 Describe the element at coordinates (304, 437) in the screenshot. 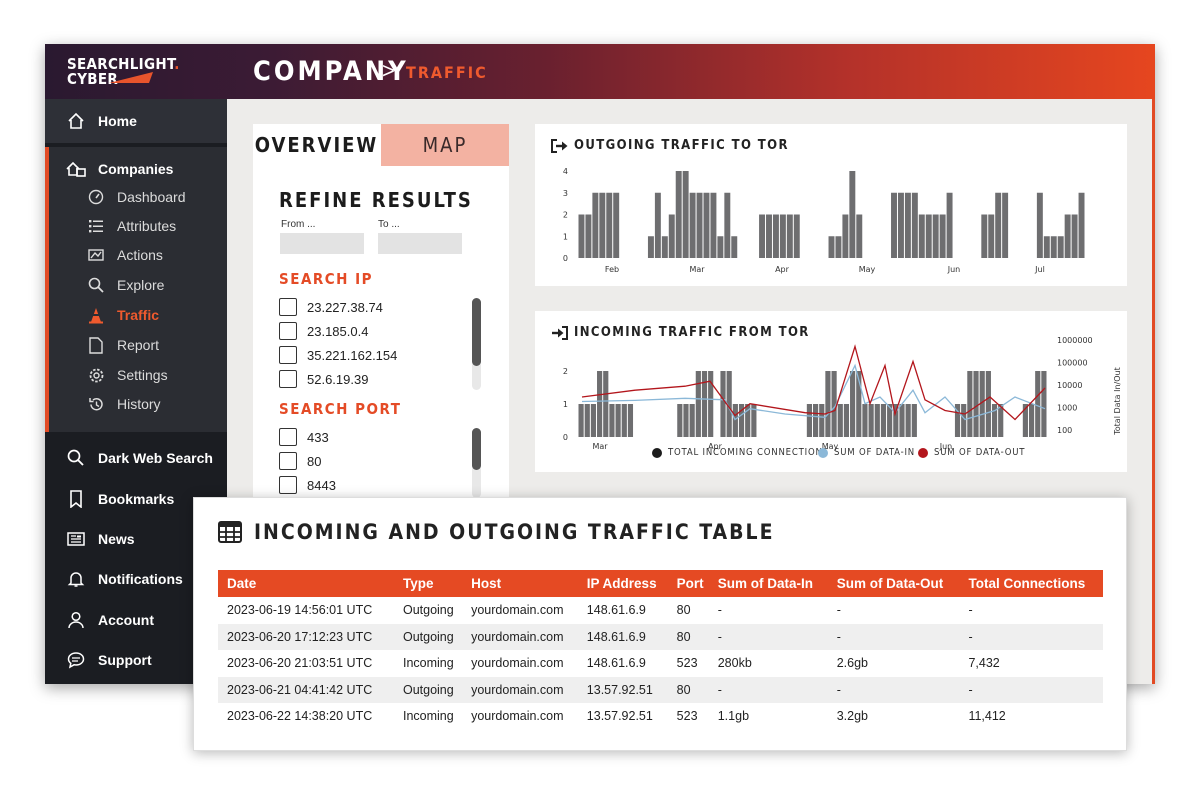

I see `port-option: 433` at that location.